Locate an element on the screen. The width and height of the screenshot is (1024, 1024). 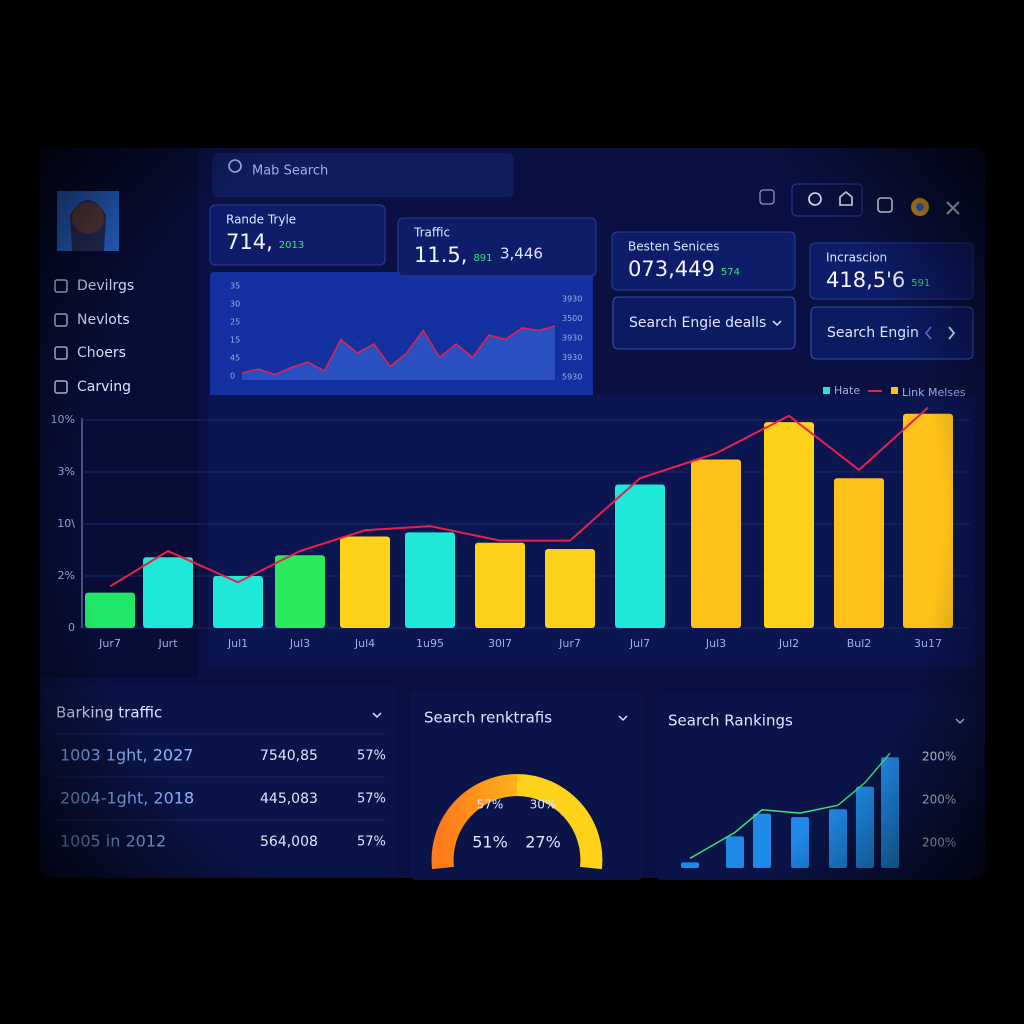
stat-value: 11.5, is located at coordinates (440, 255).